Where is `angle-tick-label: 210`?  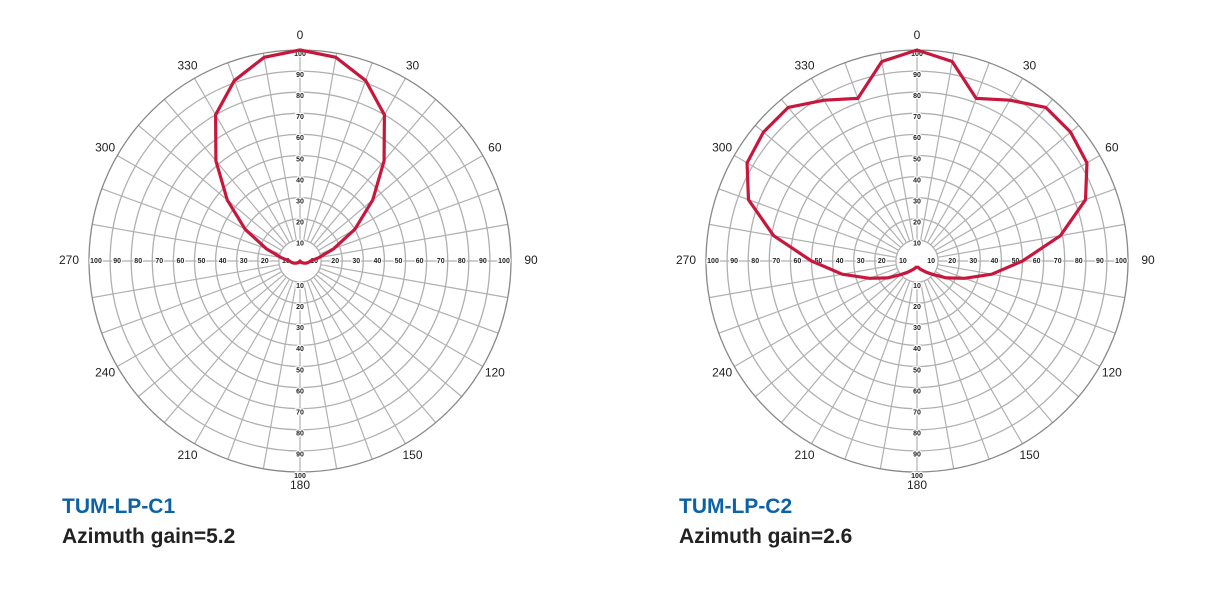 angle-tick-label: 210 is located at coordinates (187, 455).